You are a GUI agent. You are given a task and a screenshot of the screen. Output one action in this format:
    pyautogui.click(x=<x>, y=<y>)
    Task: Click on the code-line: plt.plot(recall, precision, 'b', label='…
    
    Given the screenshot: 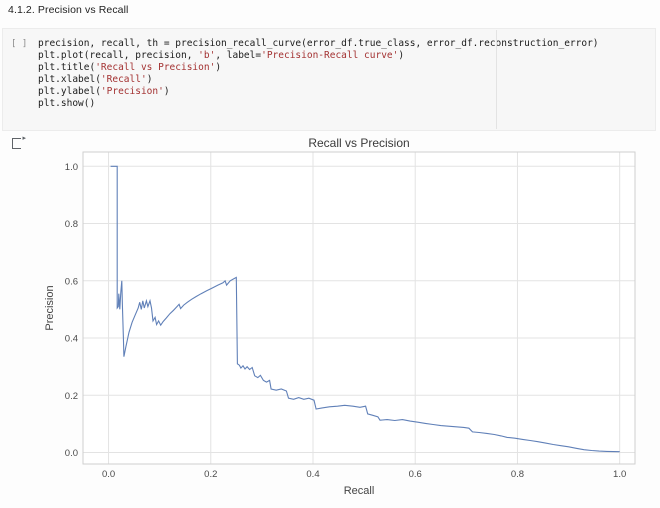 What is the action you would take?
    pyautogui.click(x=221, y=55)
    